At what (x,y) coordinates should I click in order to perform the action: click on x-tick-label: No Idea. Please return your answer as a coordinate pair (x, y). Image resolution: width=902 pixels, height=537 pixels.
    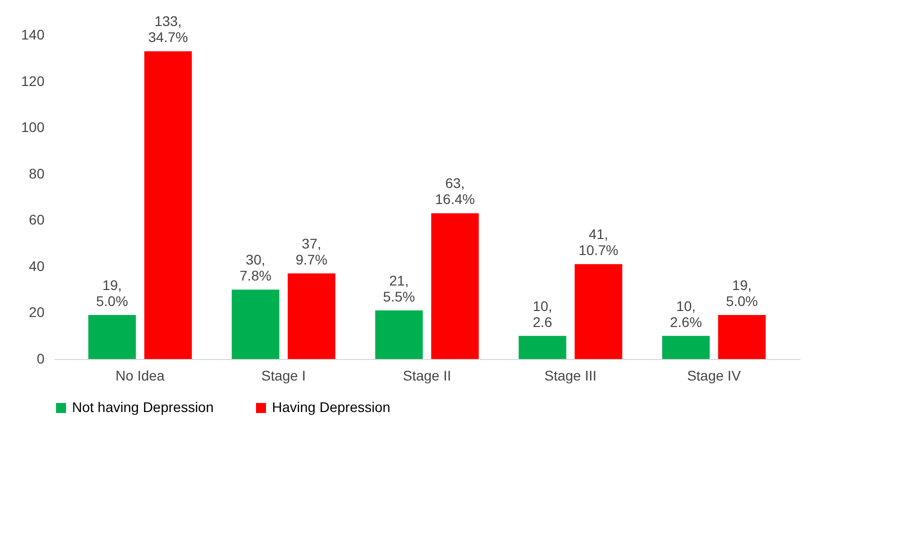
    Looking at the image, I should click on (140, 376).